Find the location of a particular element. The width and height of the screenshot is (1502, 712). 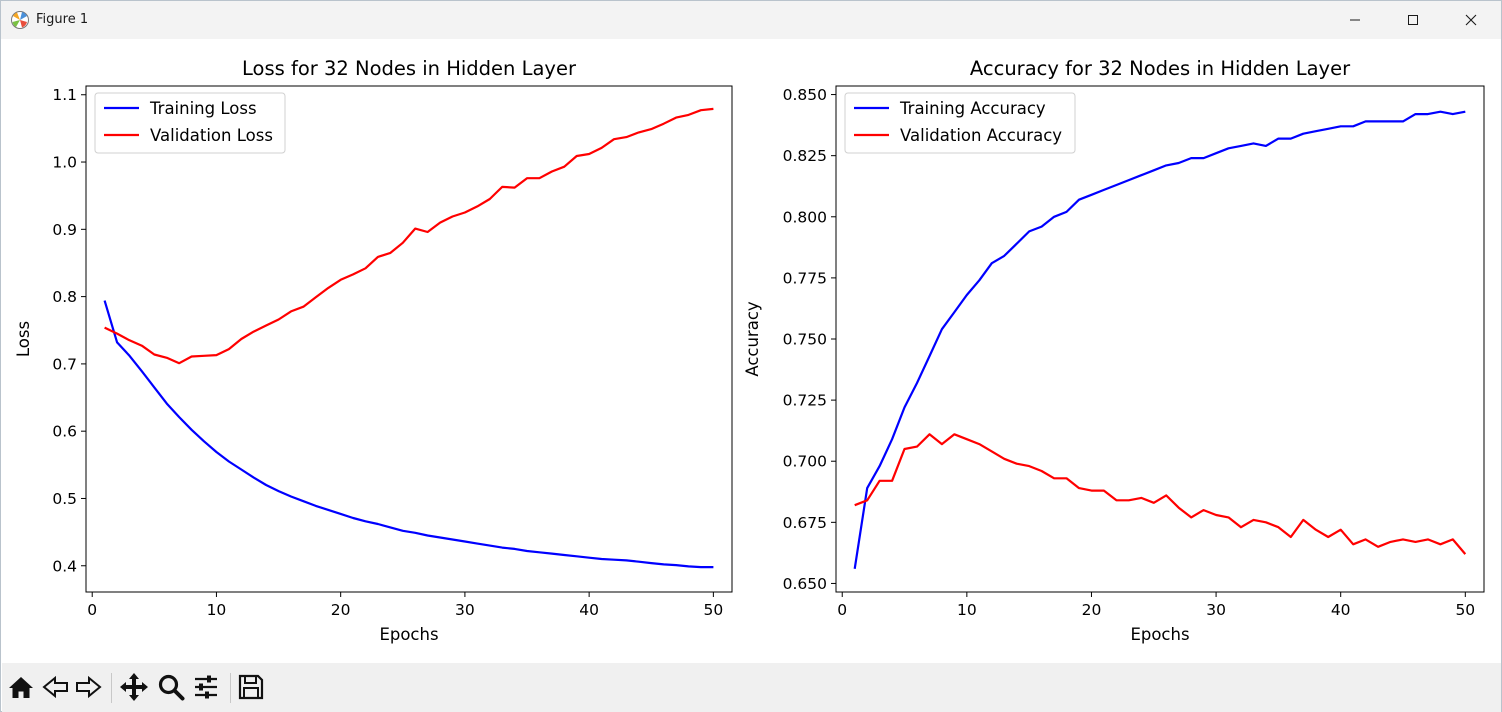

home-button is located at coordinates (21, 687).